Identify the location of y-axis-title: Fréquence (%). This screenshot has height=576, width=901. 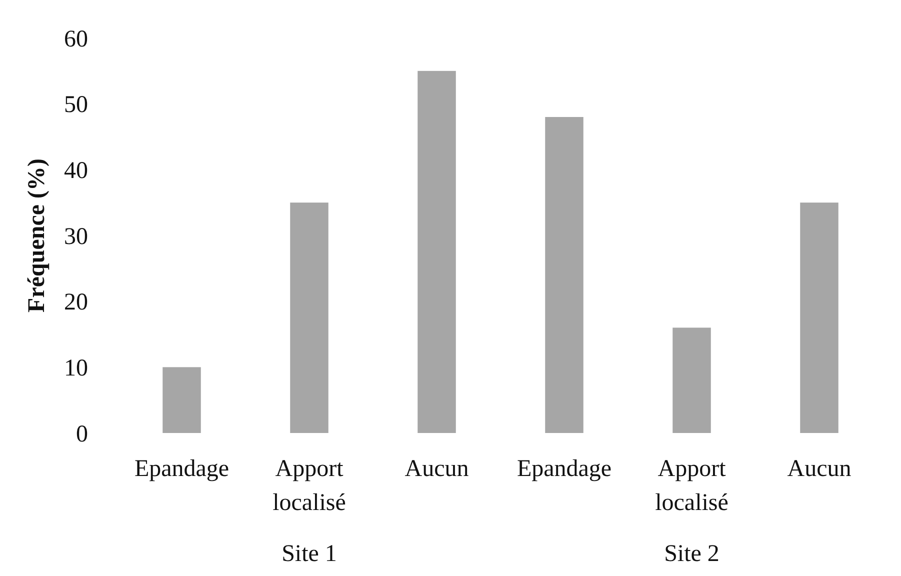
(37, 235).